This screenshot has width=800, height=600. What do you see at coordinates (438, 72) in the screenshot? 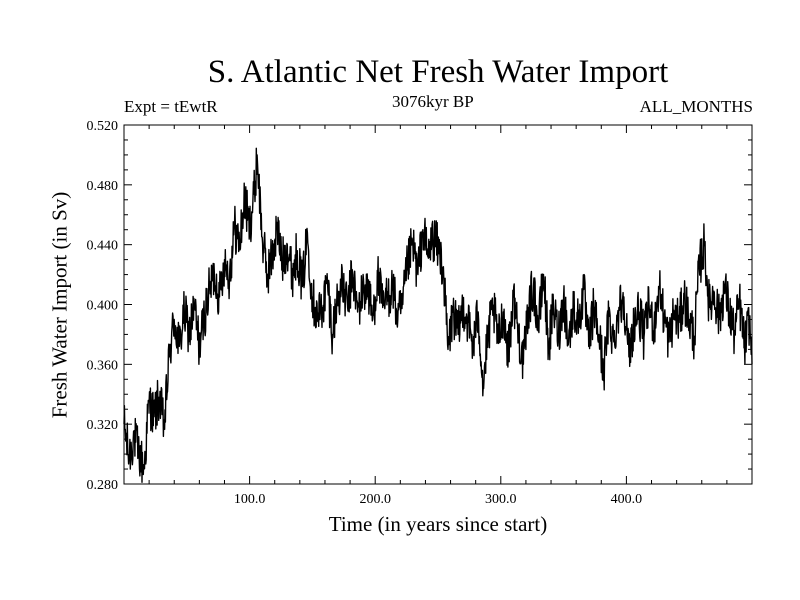
I see `chart-title: S. Atlantic Net Fresh Water Import` at bounding box center [438, 72].